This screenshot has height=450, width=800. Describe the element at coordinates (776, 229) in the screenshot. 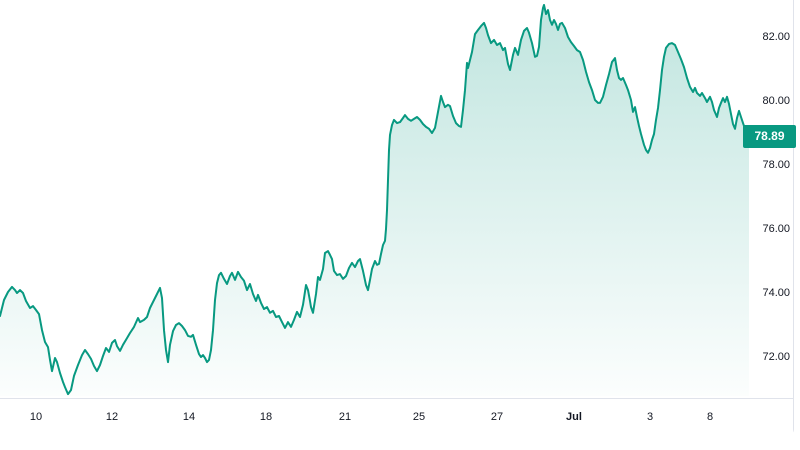

I see `y-axis-label: 76.00` at that location.